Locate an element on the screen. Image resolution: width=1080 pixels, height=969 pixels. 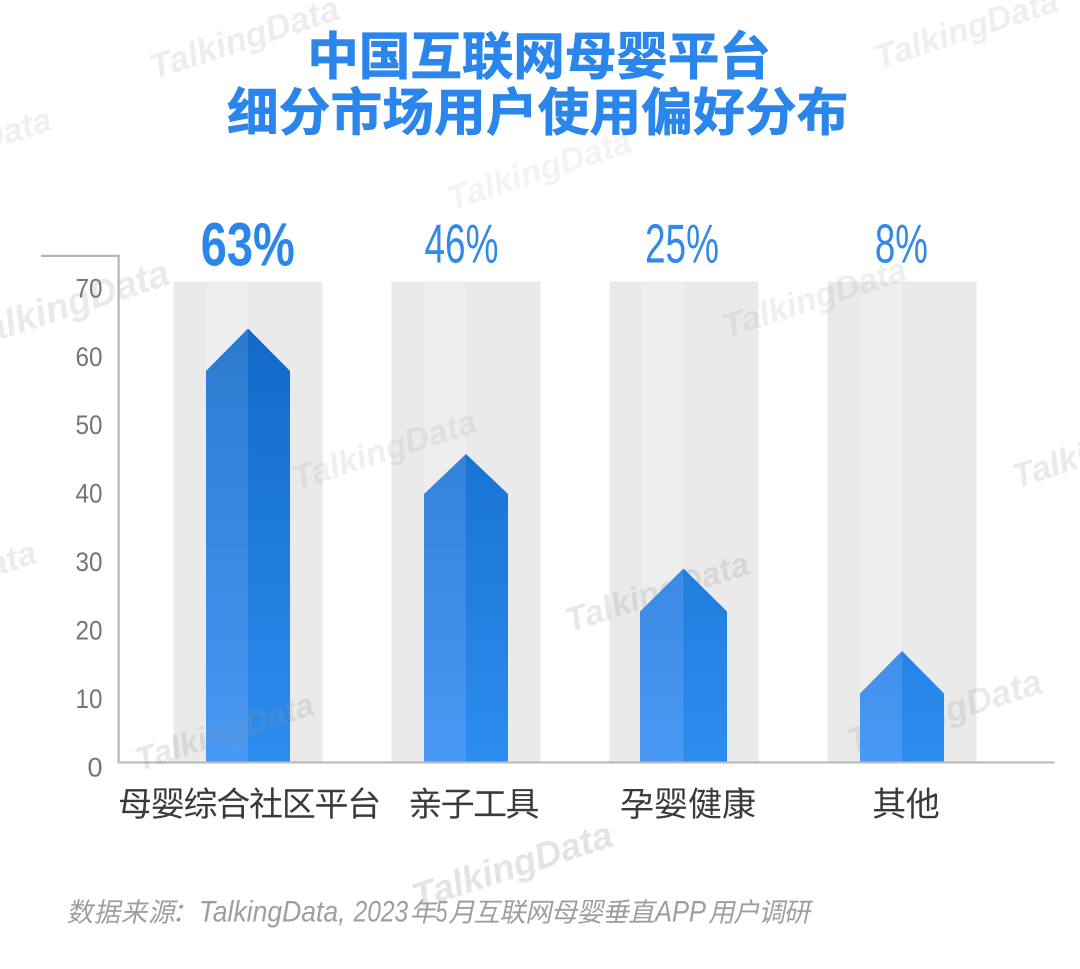
svg-text: 2023 is located at coordinates (381, 912).